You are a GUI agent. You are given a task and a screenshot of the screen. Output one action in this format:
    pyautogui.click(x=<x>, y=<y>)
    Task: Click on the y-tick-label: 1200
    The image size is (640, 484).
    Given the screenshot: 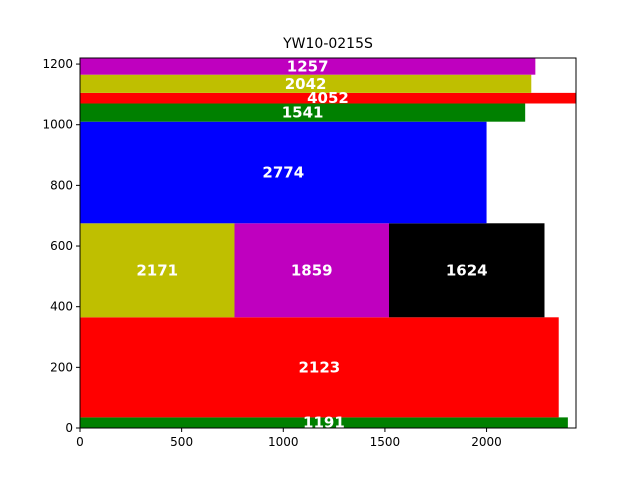 What is the action you would take?
    pyautogui.click(x=57, y=64)
    